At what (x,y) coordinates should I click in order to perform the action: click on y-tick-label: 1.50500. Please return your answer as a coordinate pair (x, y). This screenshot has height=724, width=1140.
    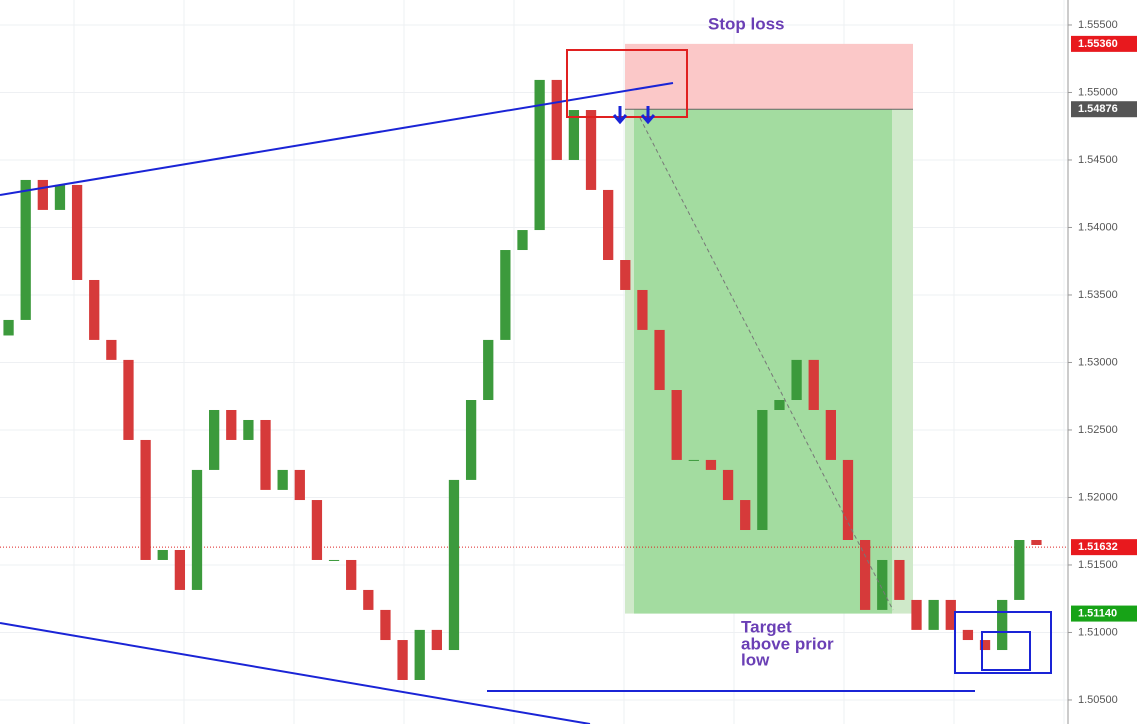
    Looking at the image, I should click on (1098, 700).